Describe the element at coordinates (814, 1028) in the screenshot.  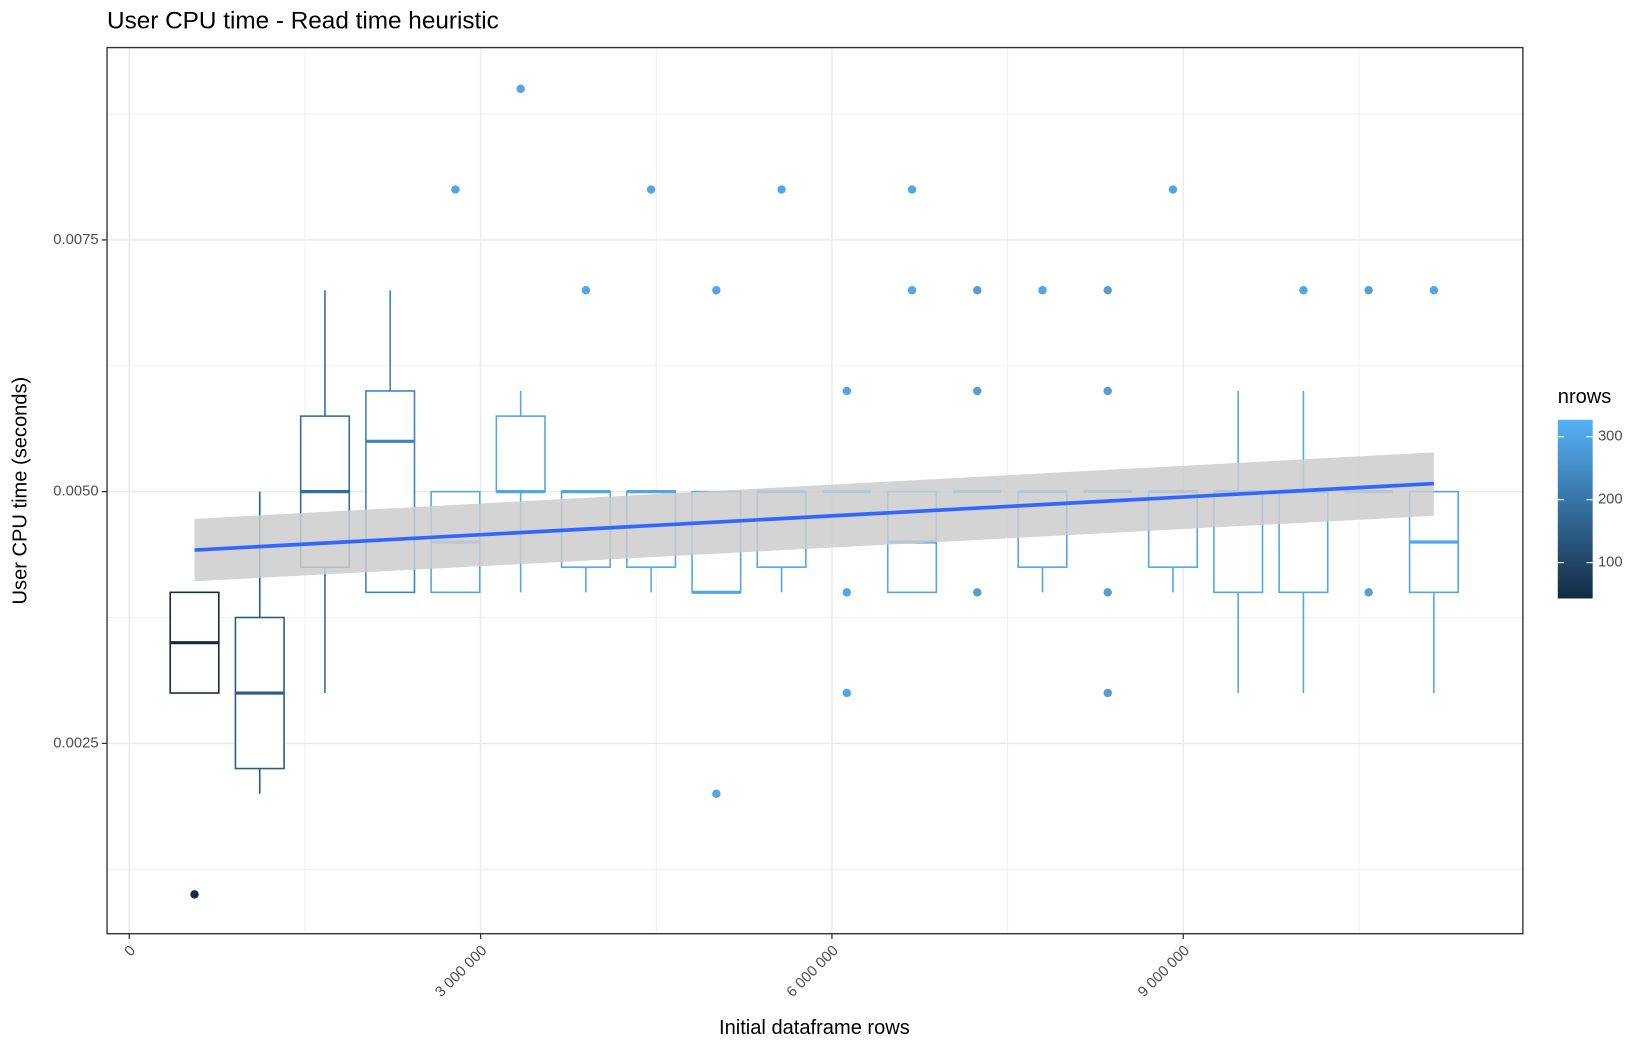
I see `x-axis-title: Initial dataframe rows` at that location.